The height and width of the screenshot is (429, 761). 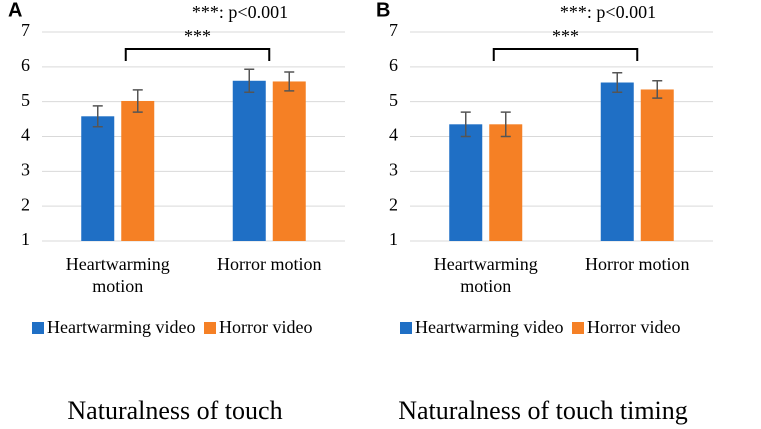 What do you see at coordinates (15, 10) in the screenshot?
I see `panel-label: A` at bounding box center [15, 10].